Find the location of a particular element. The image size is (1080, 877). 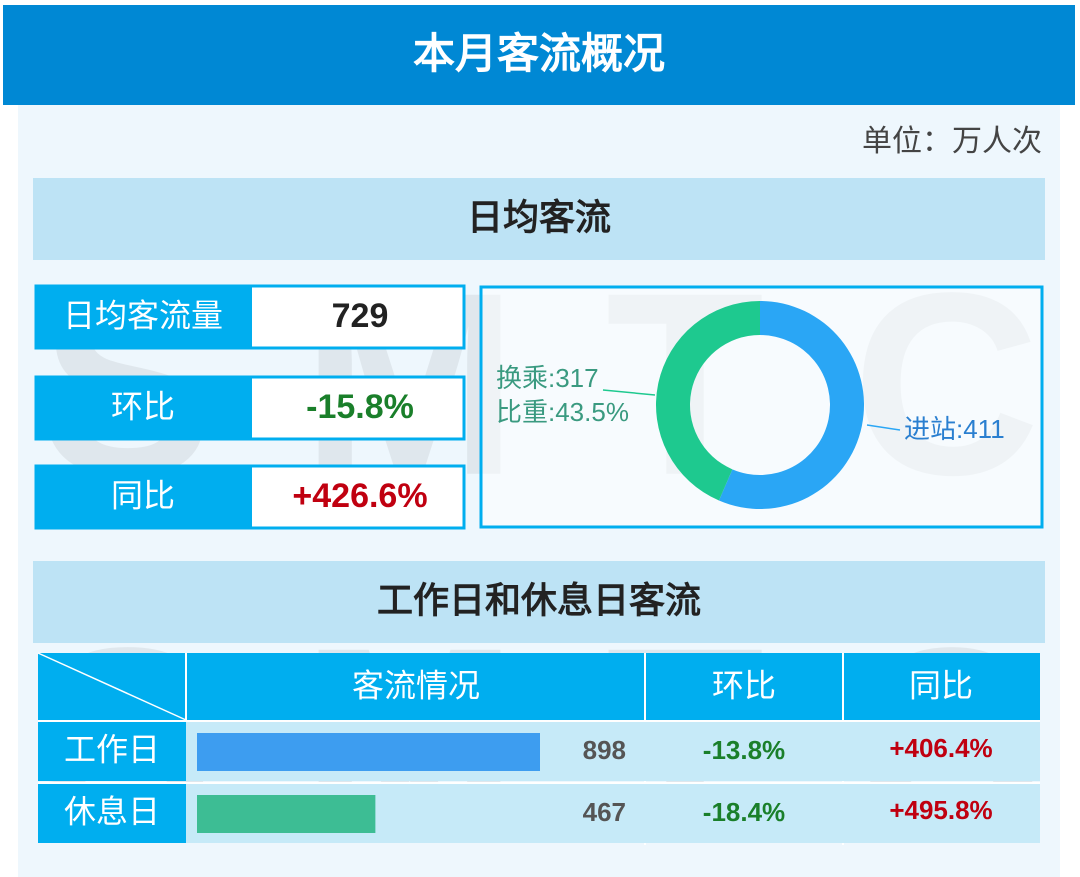

row-mom: -13.8% is located at coordinates (744, 750).